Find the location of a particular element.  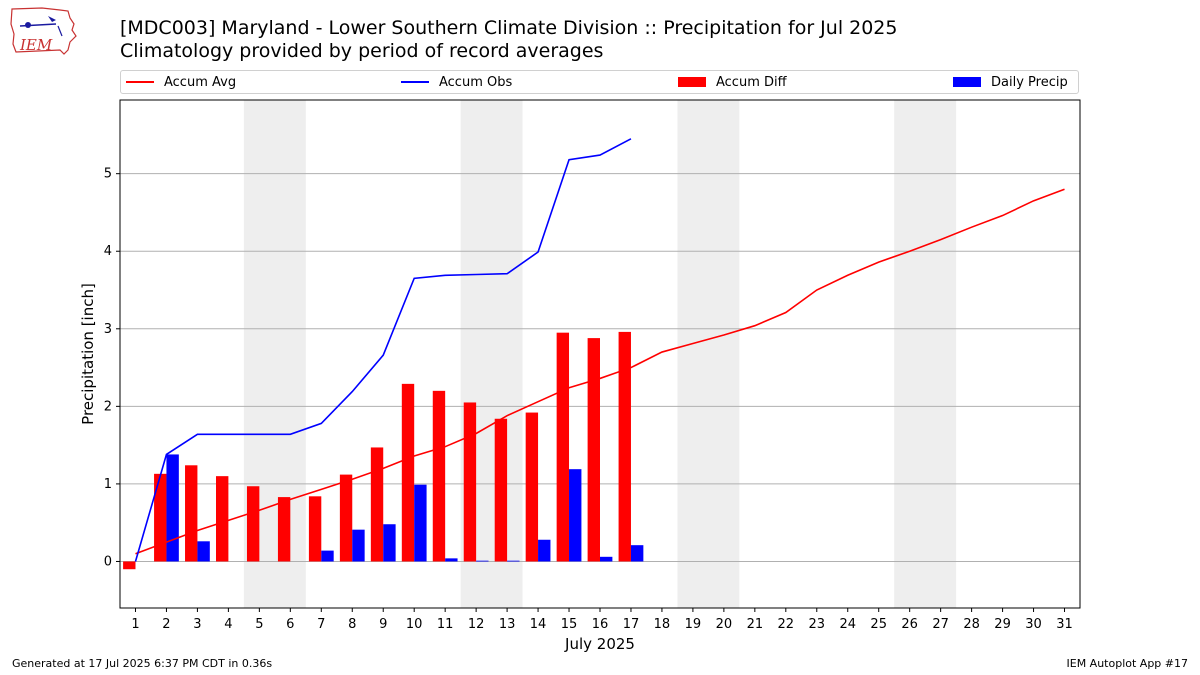

x-tick-label: 21 is located at coordinates (755, 624).